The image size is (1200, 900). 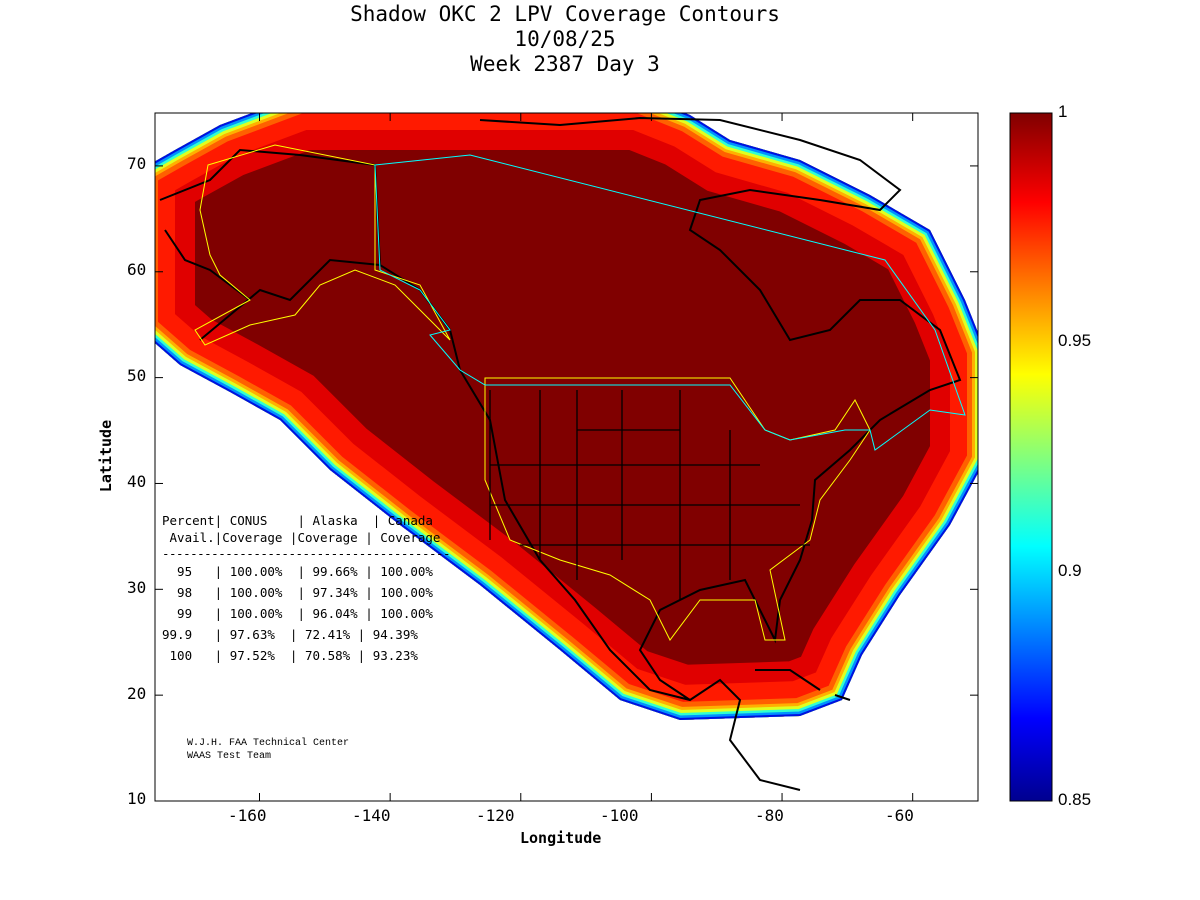 I want to click on alaska-service-volume, so click(x=322, y=245).